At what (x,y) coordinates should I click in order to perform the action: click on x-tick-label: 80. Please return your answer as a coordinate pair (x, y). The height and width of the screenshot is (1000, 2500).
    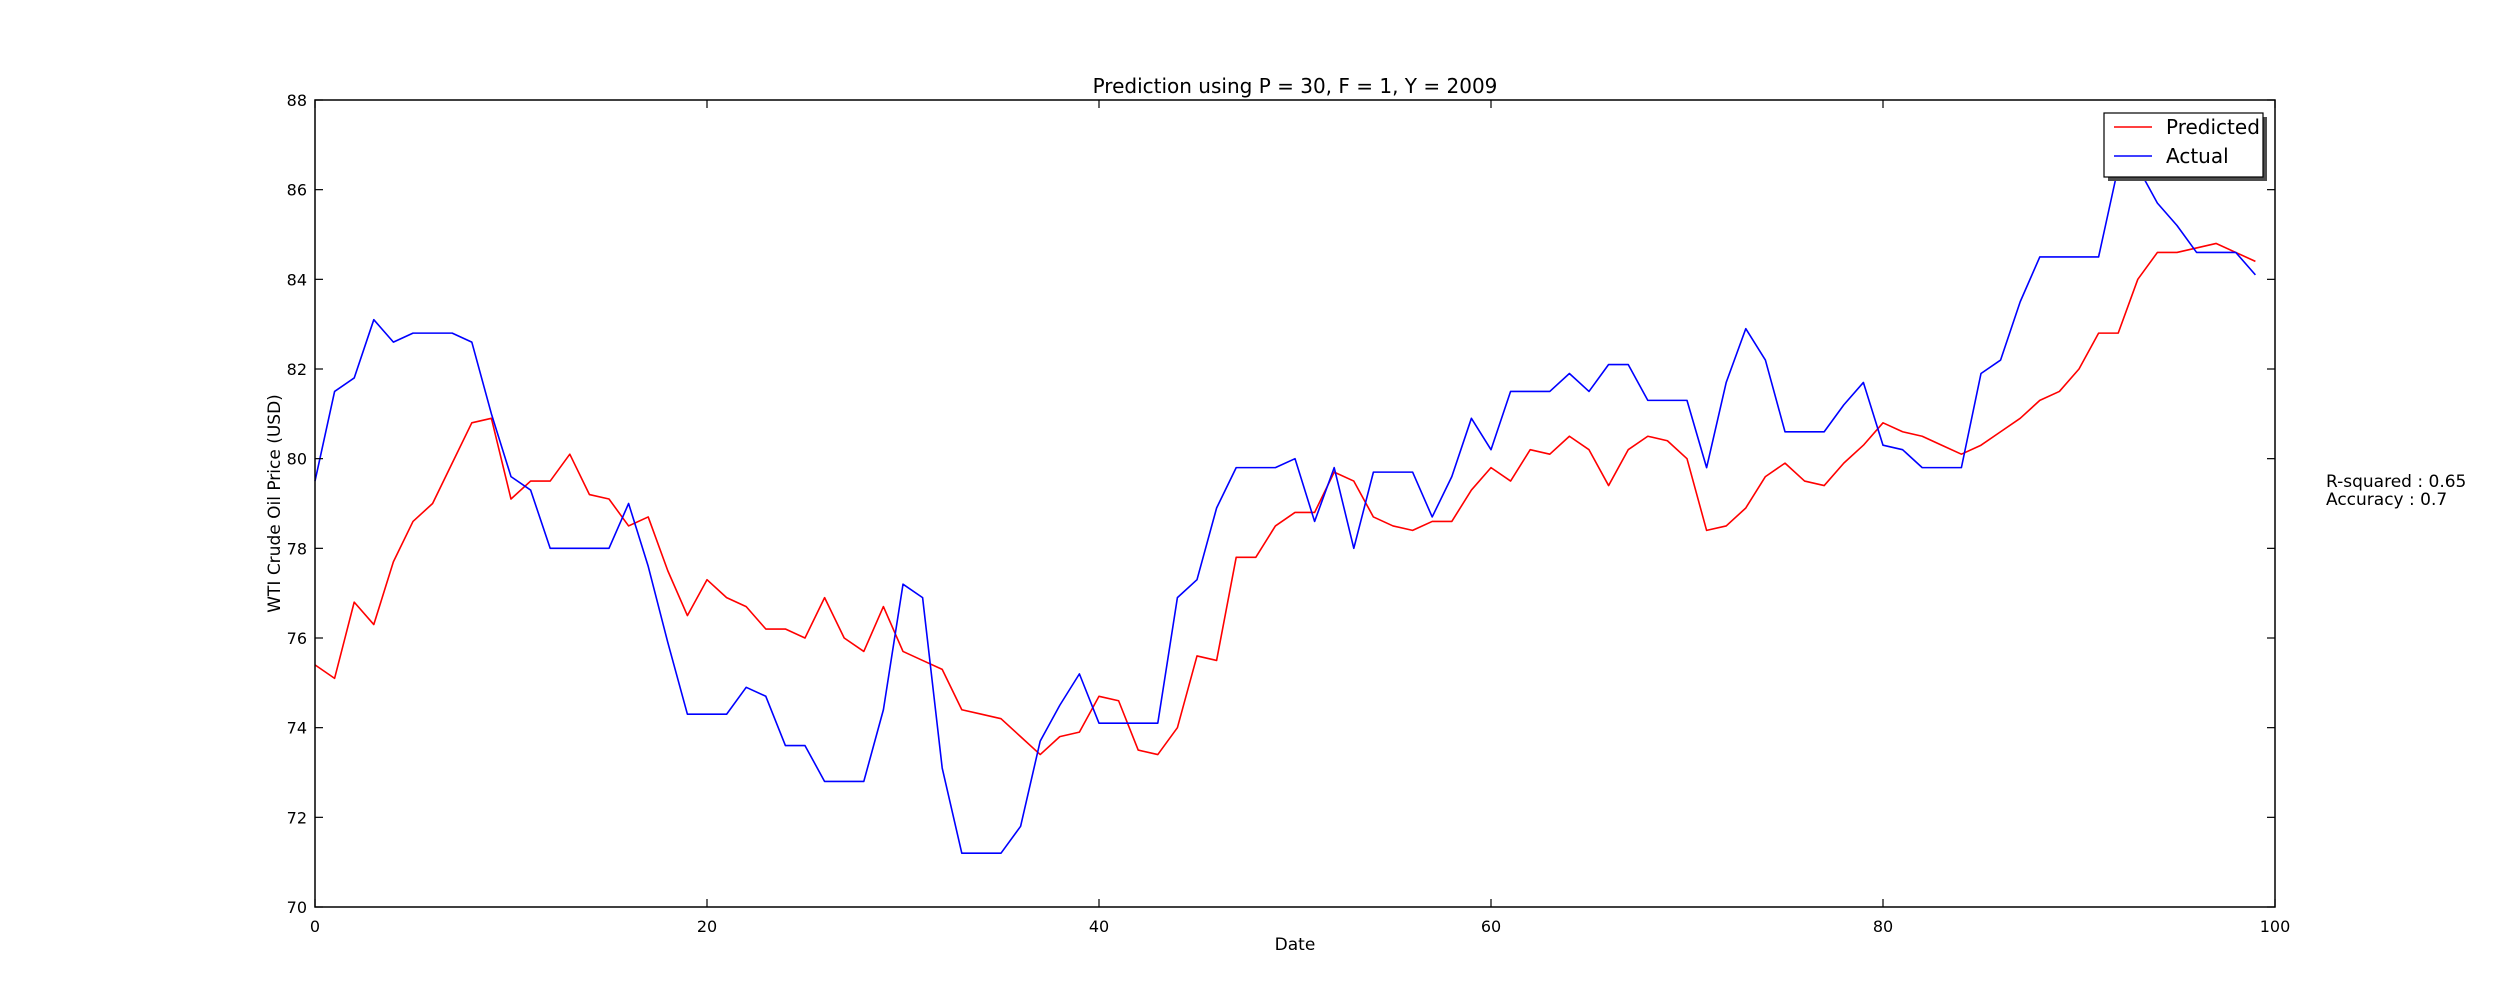
    Looking at the image, I should click on (1883, 926).